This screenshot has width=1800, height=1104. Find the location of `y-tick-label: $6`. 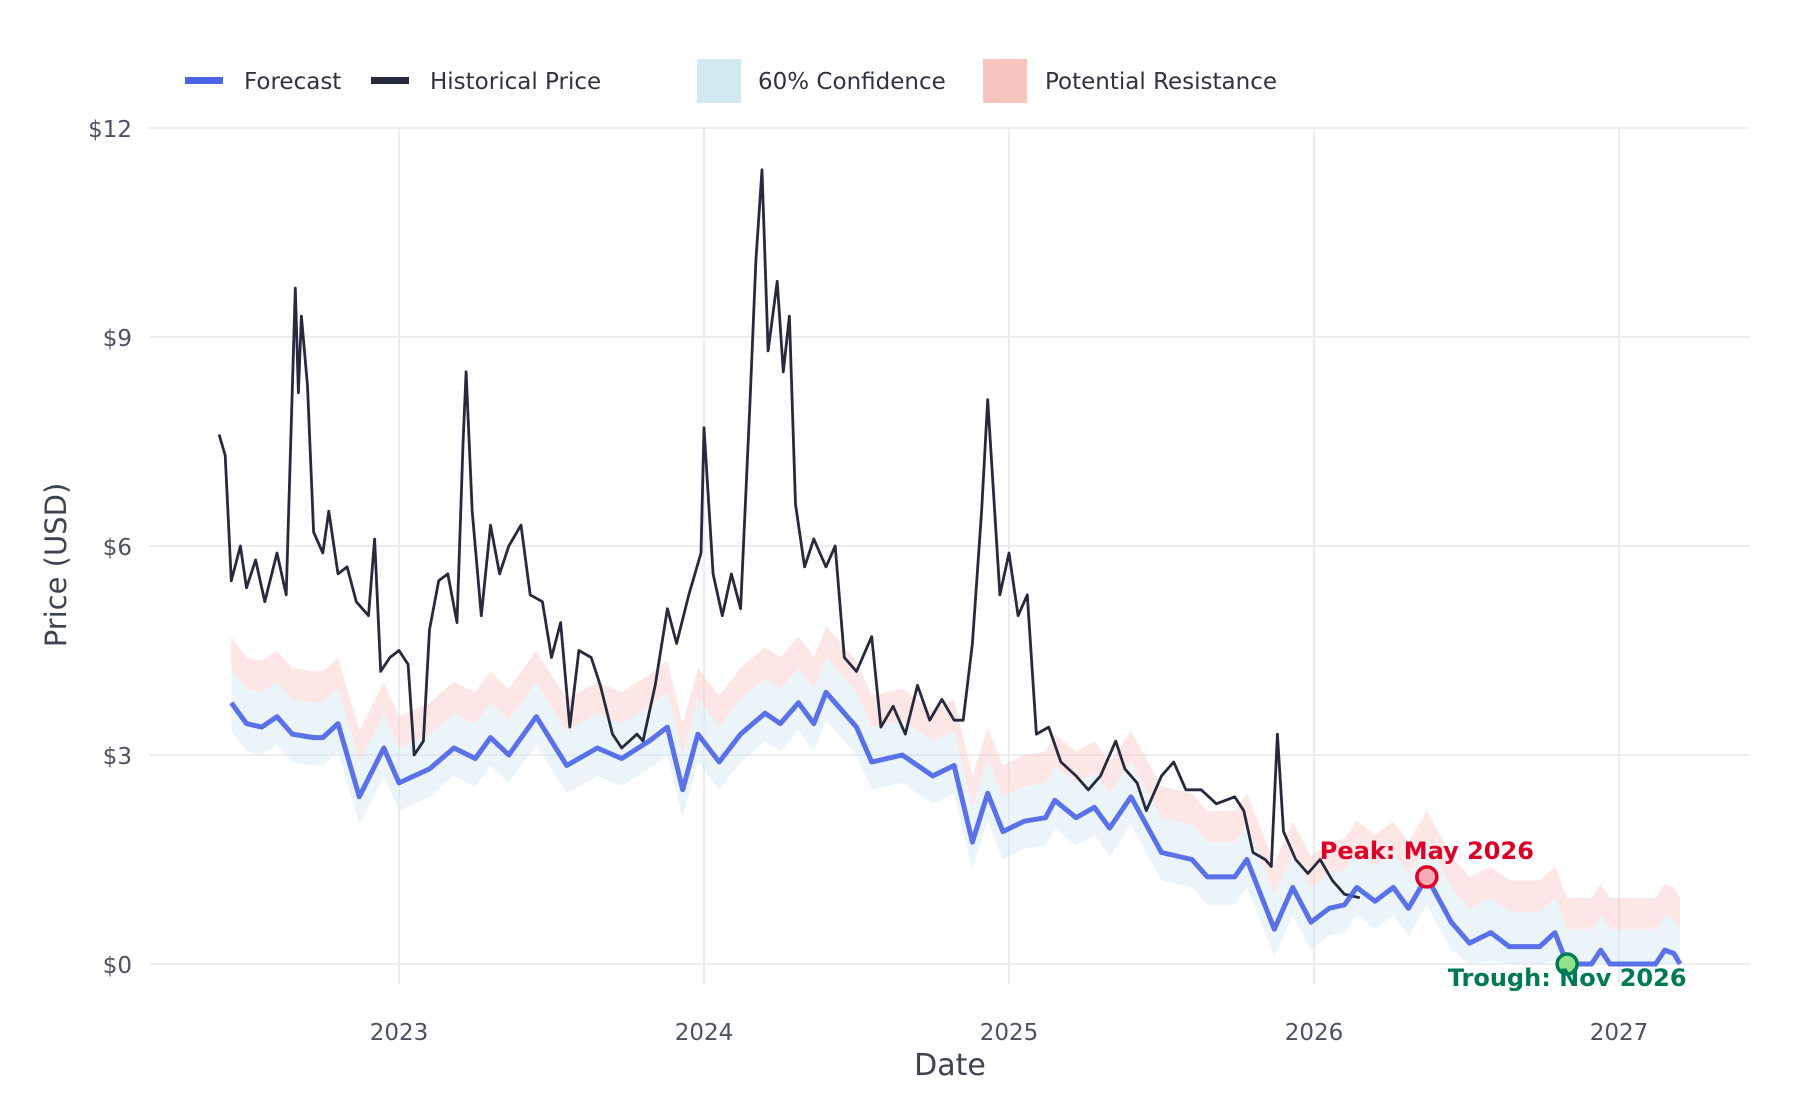

y-tick-label: $6 is located at coordinates (117, 548).